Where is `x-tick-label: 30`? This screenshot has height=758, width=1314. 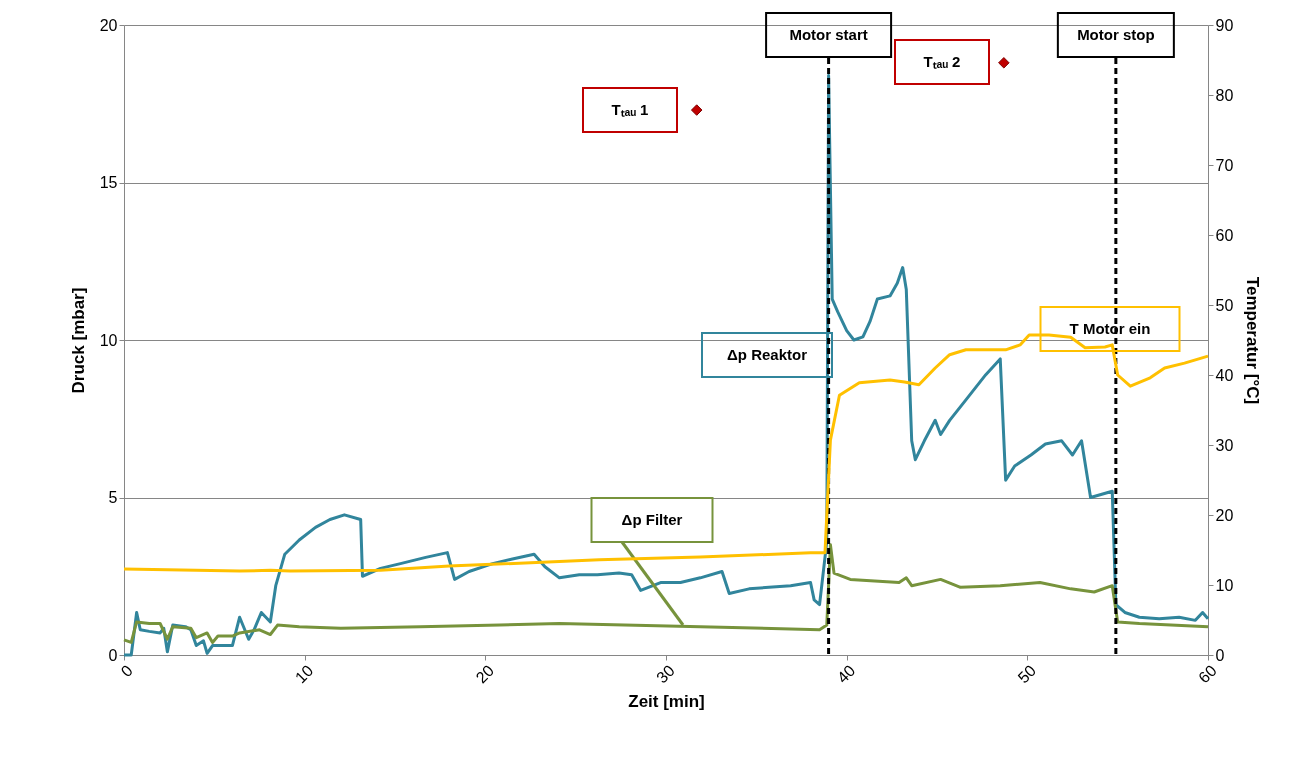
x-tick-label: 30 is located at coordinates (665, 674).